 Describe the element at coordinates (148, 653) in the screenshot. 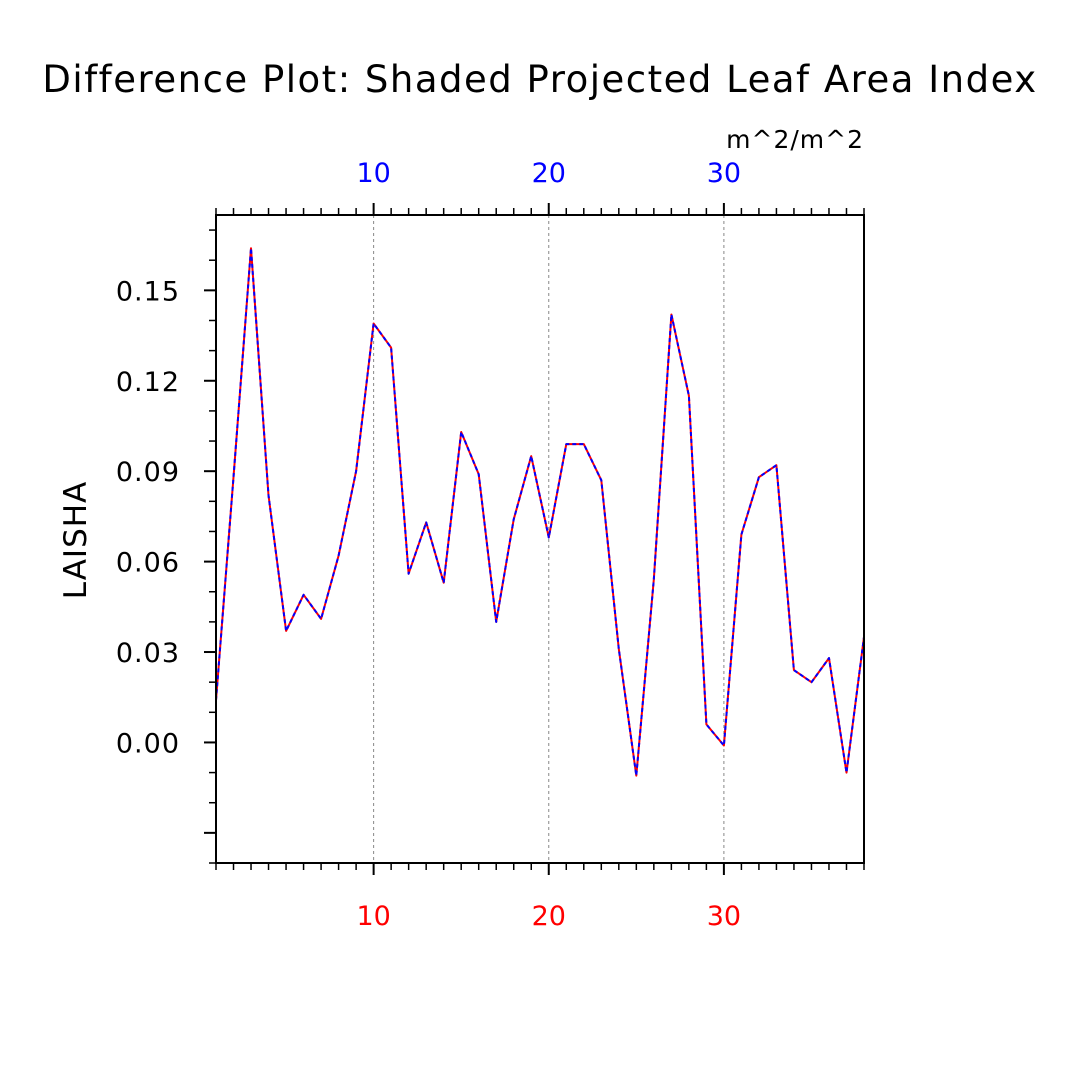

I see `y-tick-label: 0.03` at that location.